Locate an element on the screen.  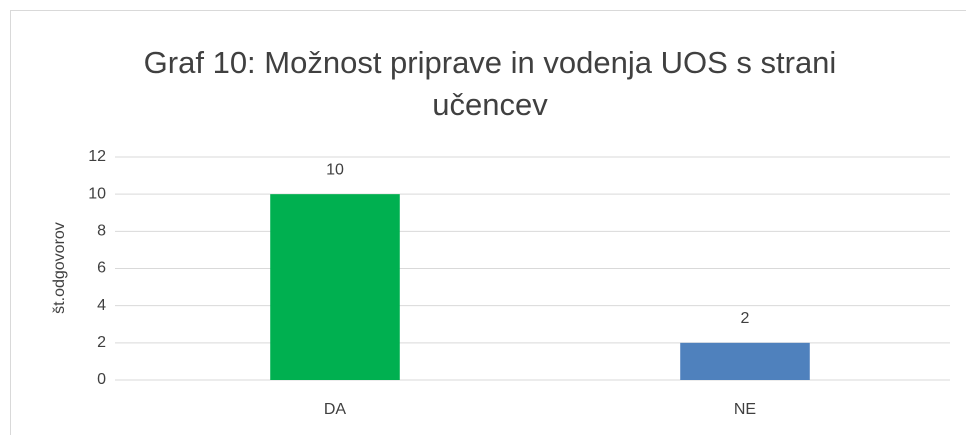
x-tick-label: DA is located at coordinates (335, 409).